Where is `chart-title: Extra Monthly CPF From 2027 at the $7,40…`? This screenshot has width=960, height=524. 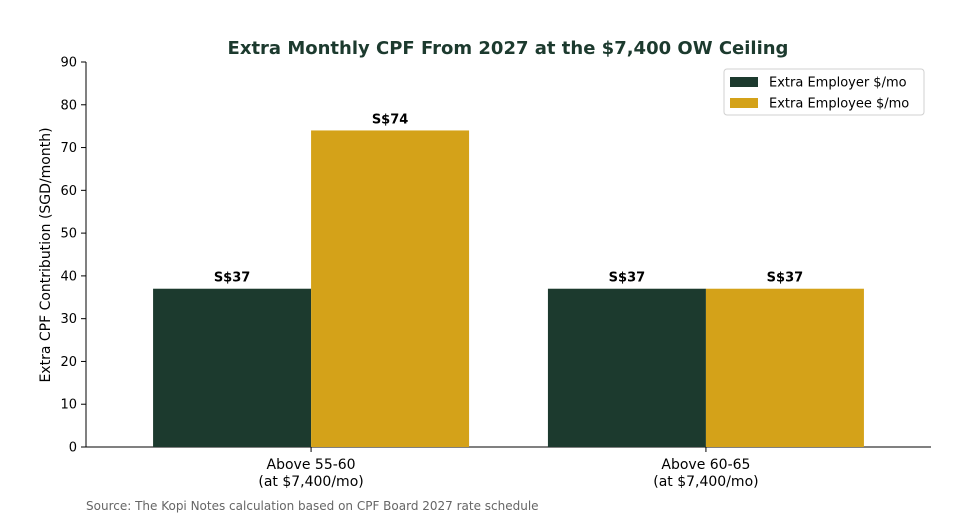
chart-title: Extra Monthly CPF From 2027 at the $7,40… is located at coordinates (508, 48).